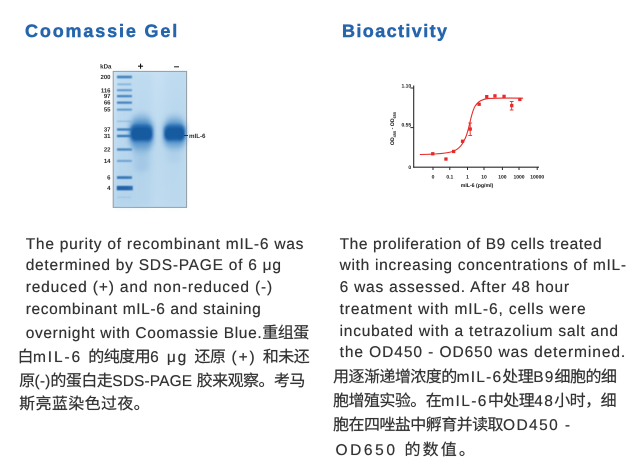 This screenshot has height=471, width=638. I want to click on svg-text: 55, so click(107, 110).